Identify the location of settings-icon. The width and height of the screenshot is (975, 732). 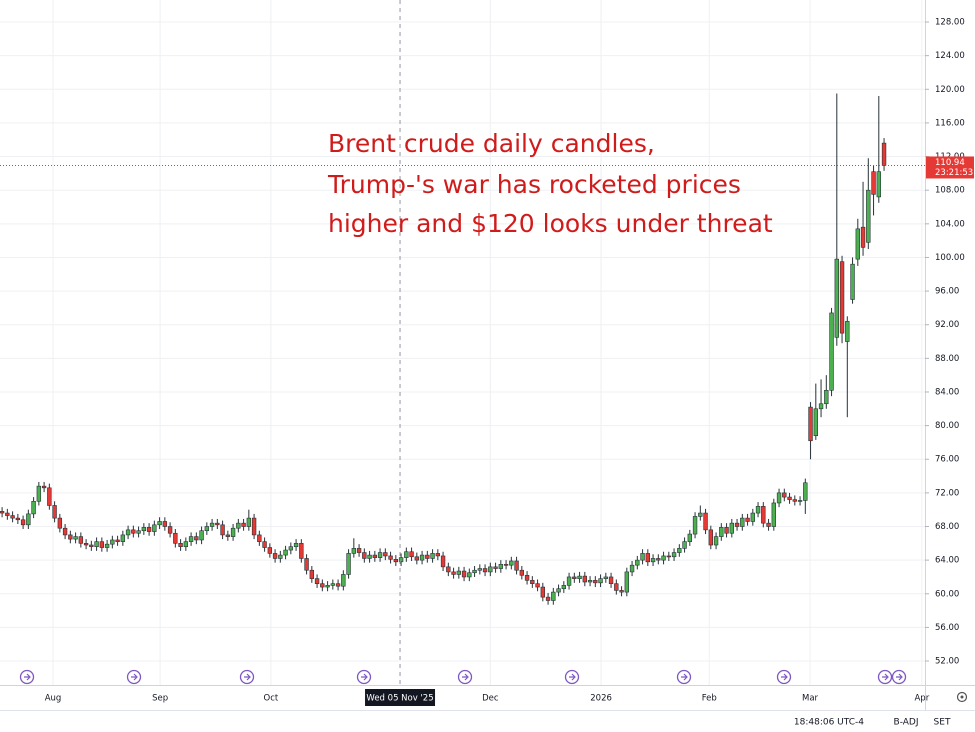
(962, 697).